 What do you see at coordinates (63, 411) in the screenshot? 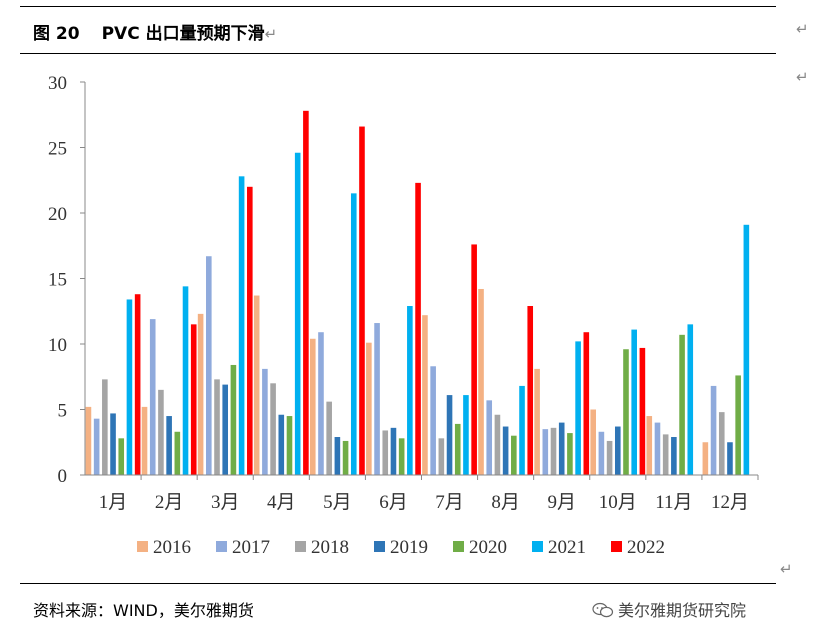
I see `y-tick-label: 5` at bounding box center [63, 411].